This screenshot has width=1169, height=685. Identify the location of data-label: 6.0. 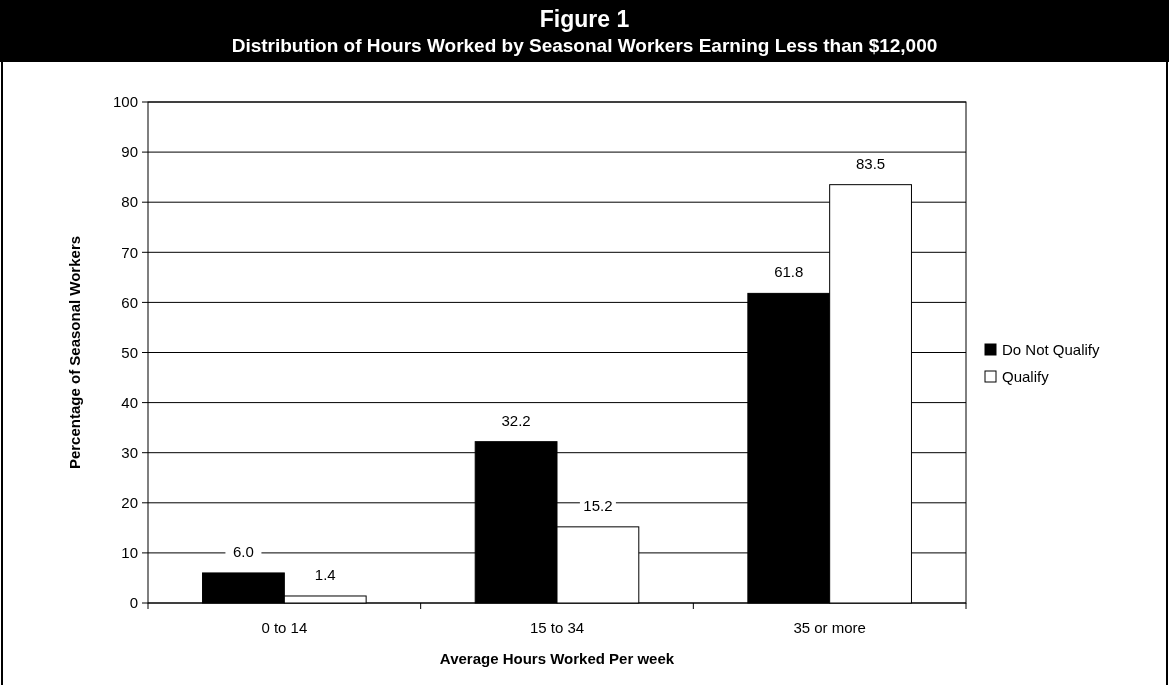
(243, 551).